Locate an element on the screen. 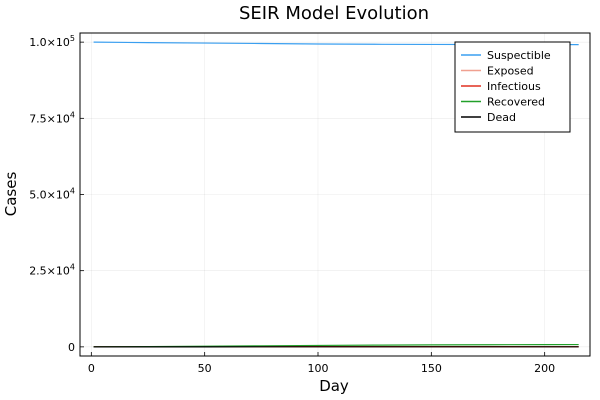  x-tick-label: 150 is located at coordinates (431, 368).